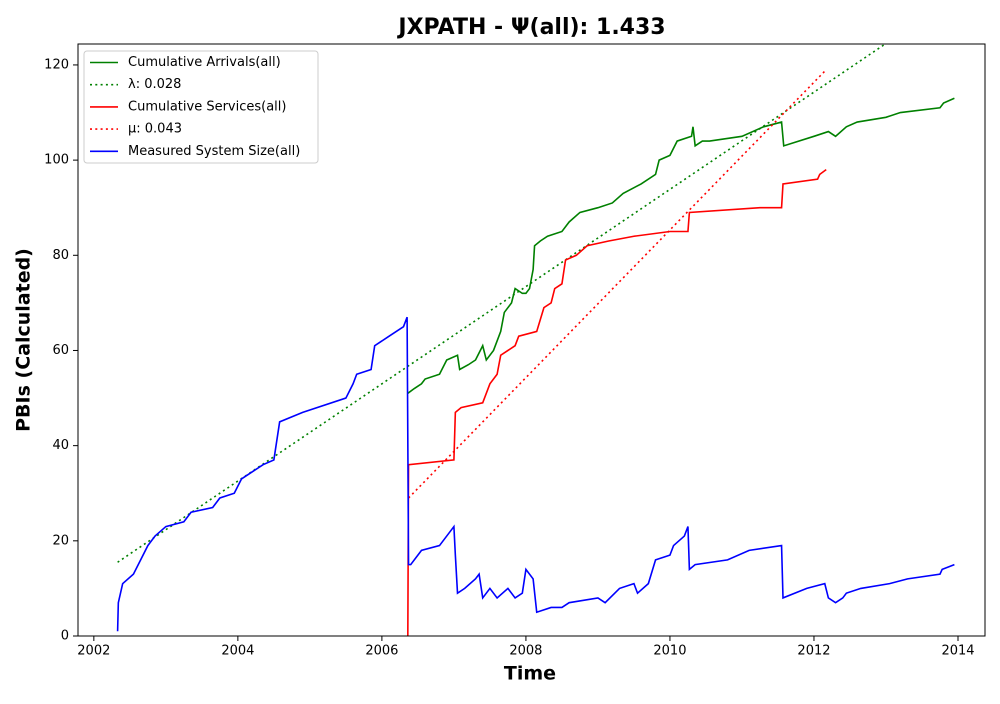 Image resolution: width=1000 pixels, height=704 pixels. What do you see at coordinates (207, 106) in the screenshot?
I see `legend-label: Cumulative Services(all)` at bounding box center [207, 106].